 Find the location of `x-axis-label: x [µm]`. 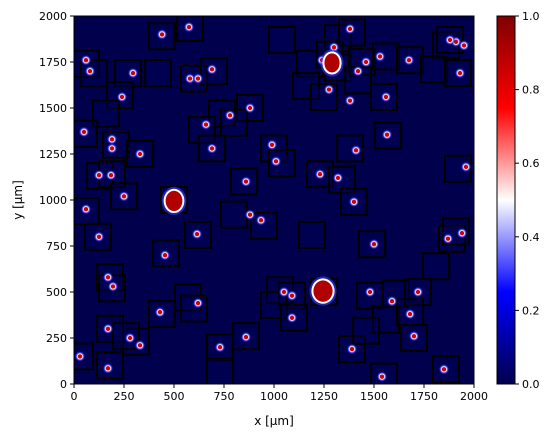

x-axis-label: x [µm] is located at coordinates (274, 421).